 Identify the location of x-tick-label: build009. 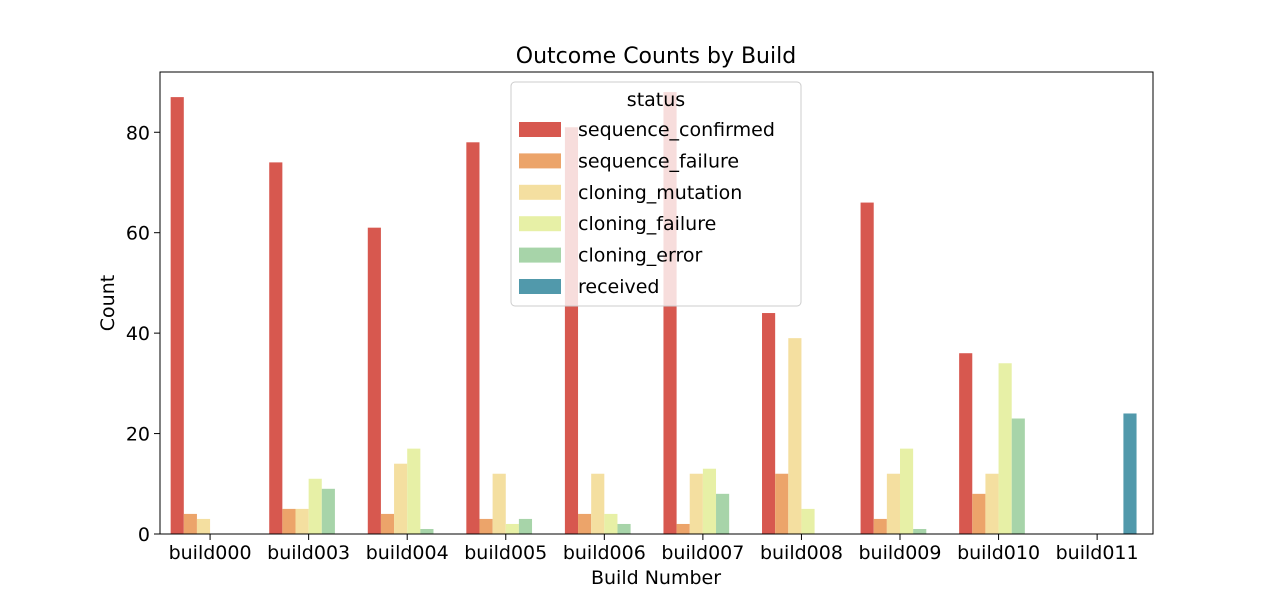
(900, 553).